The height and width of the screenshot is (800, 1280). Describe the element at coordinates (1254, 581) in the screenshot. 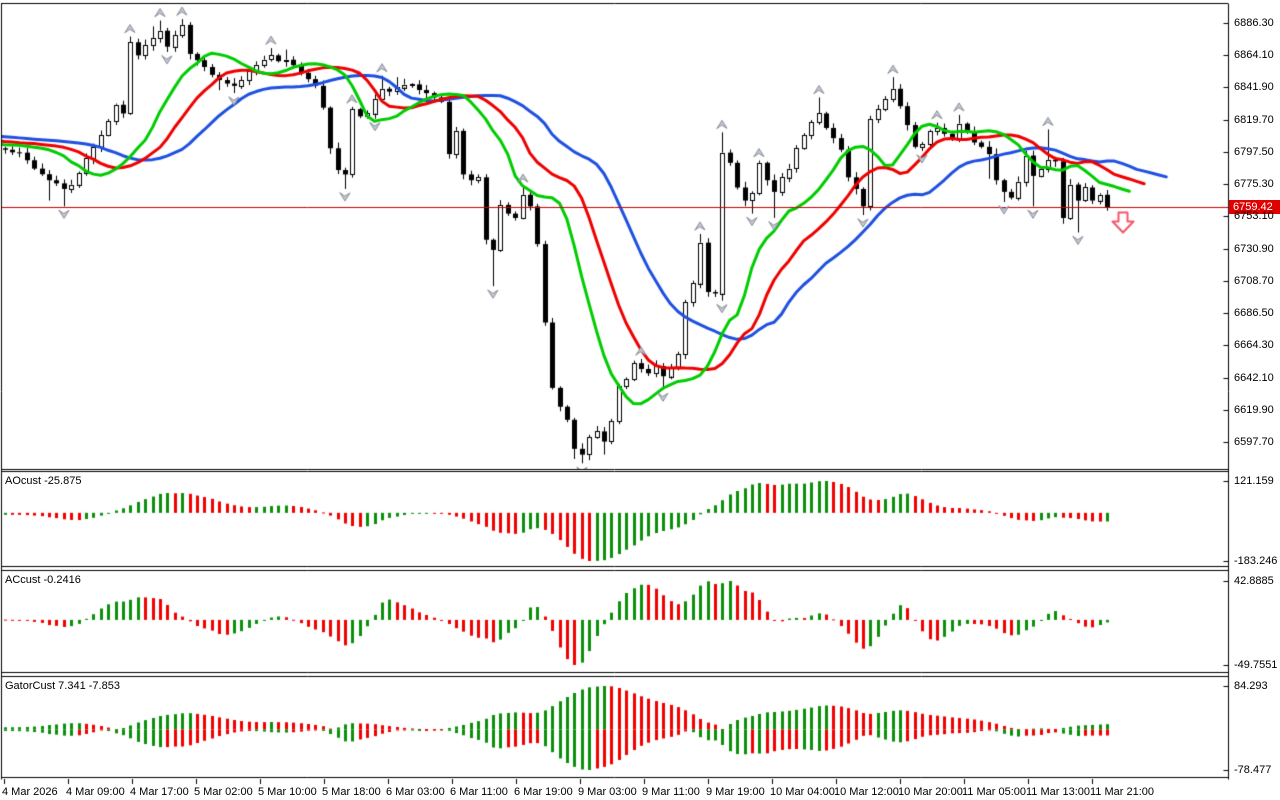

I see `indicator-max-label: 42.8885` at that location.